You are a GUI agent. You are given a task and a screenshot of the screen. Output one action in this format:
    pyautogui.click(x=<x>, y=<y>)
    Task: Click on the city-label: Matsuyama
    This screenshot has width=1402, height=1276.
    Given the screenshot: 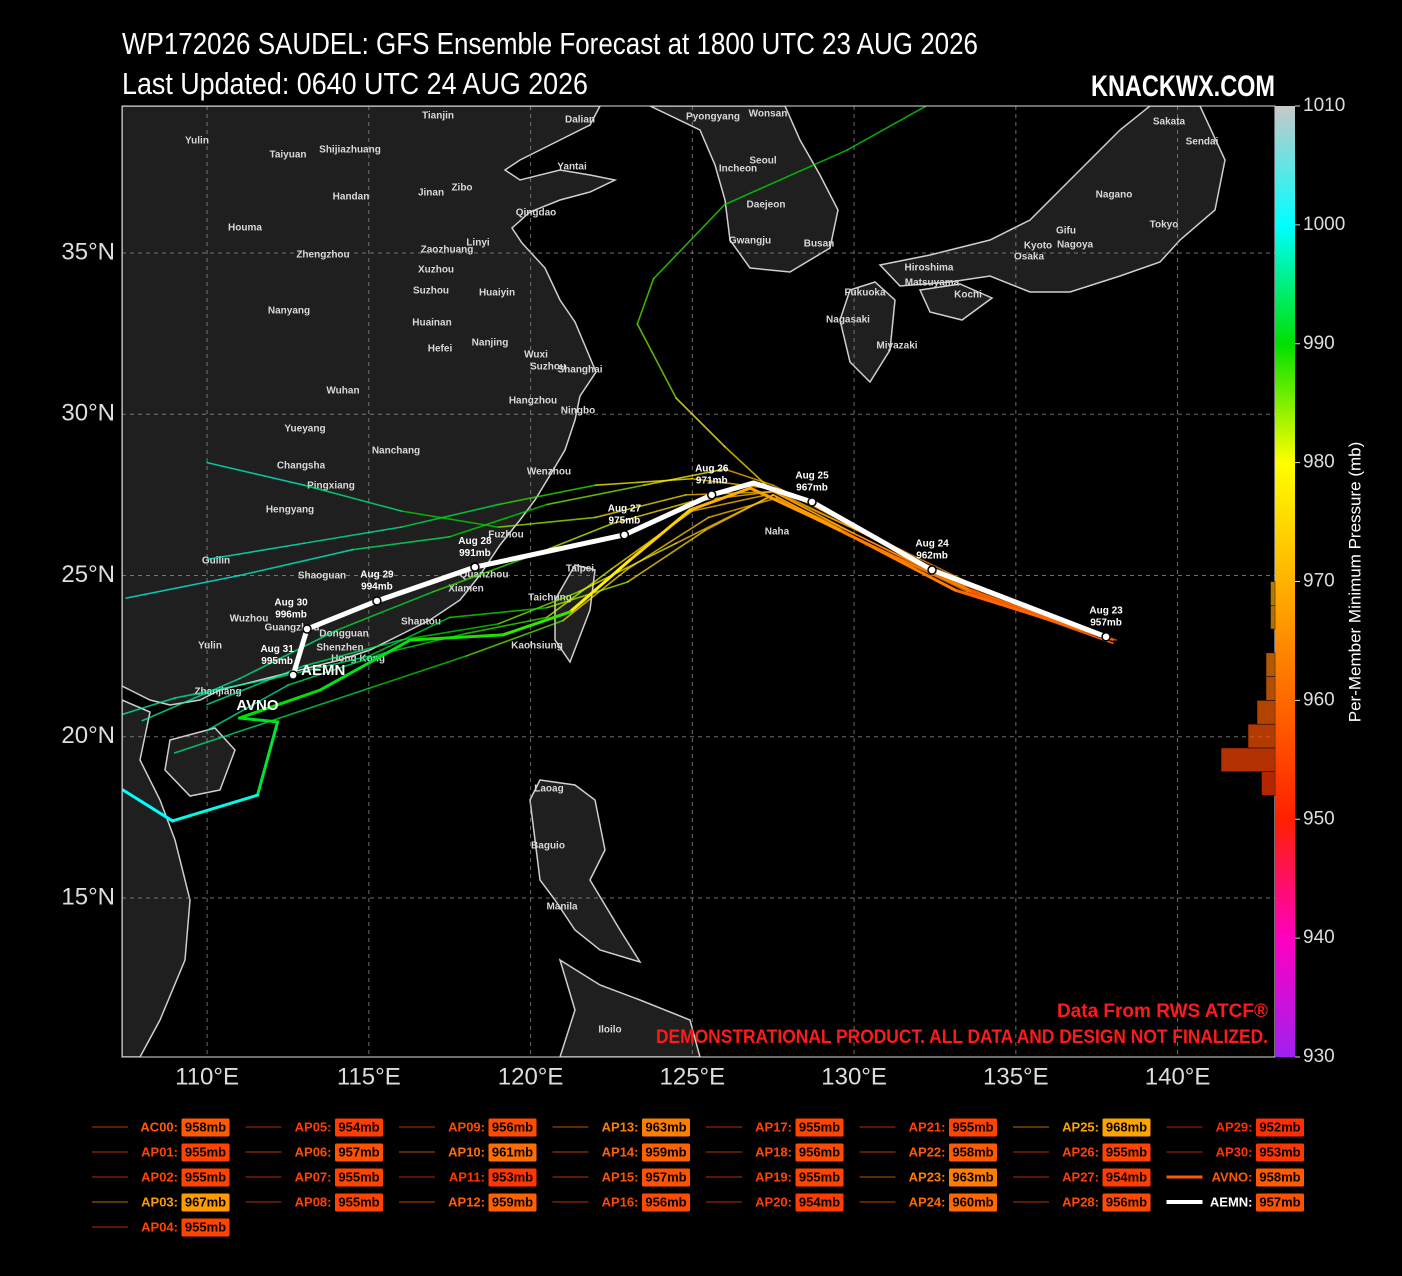 What is the action you would take?
    pyautogui.click(x=932, y=283)
    